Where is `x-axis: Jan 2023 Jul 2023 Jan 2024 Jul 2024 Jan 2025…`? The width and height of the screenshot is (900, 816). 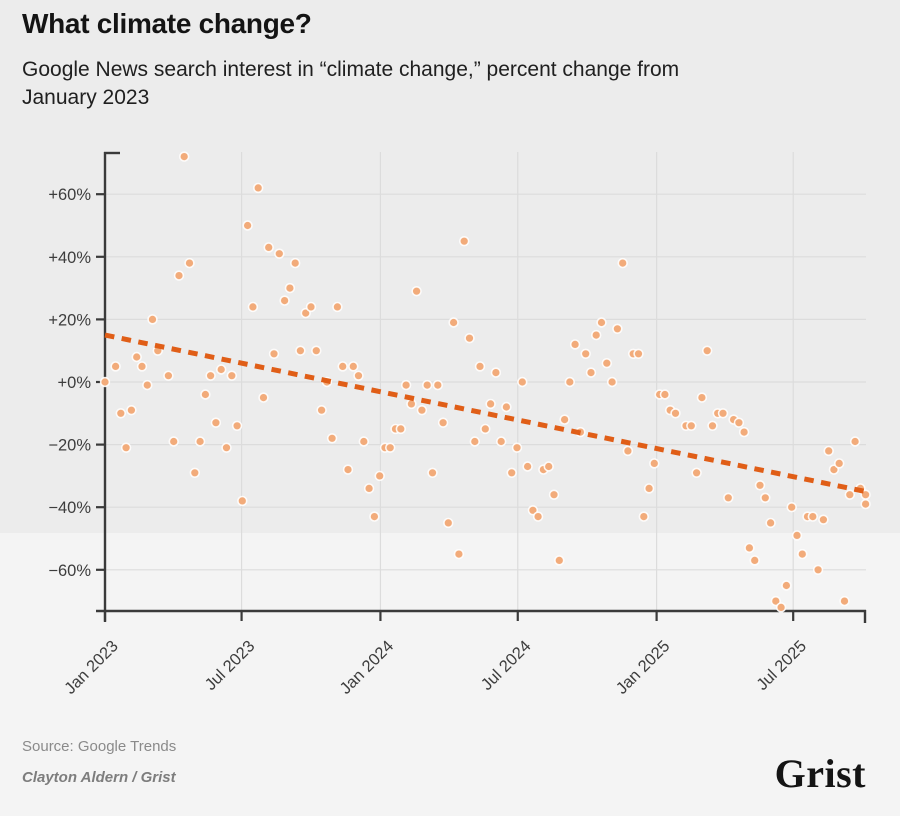
x-axis: Jan 2023 Jul 2023 Jan 2024 Jul 2024 Jan 2025… is located at coordinates (464, 653).